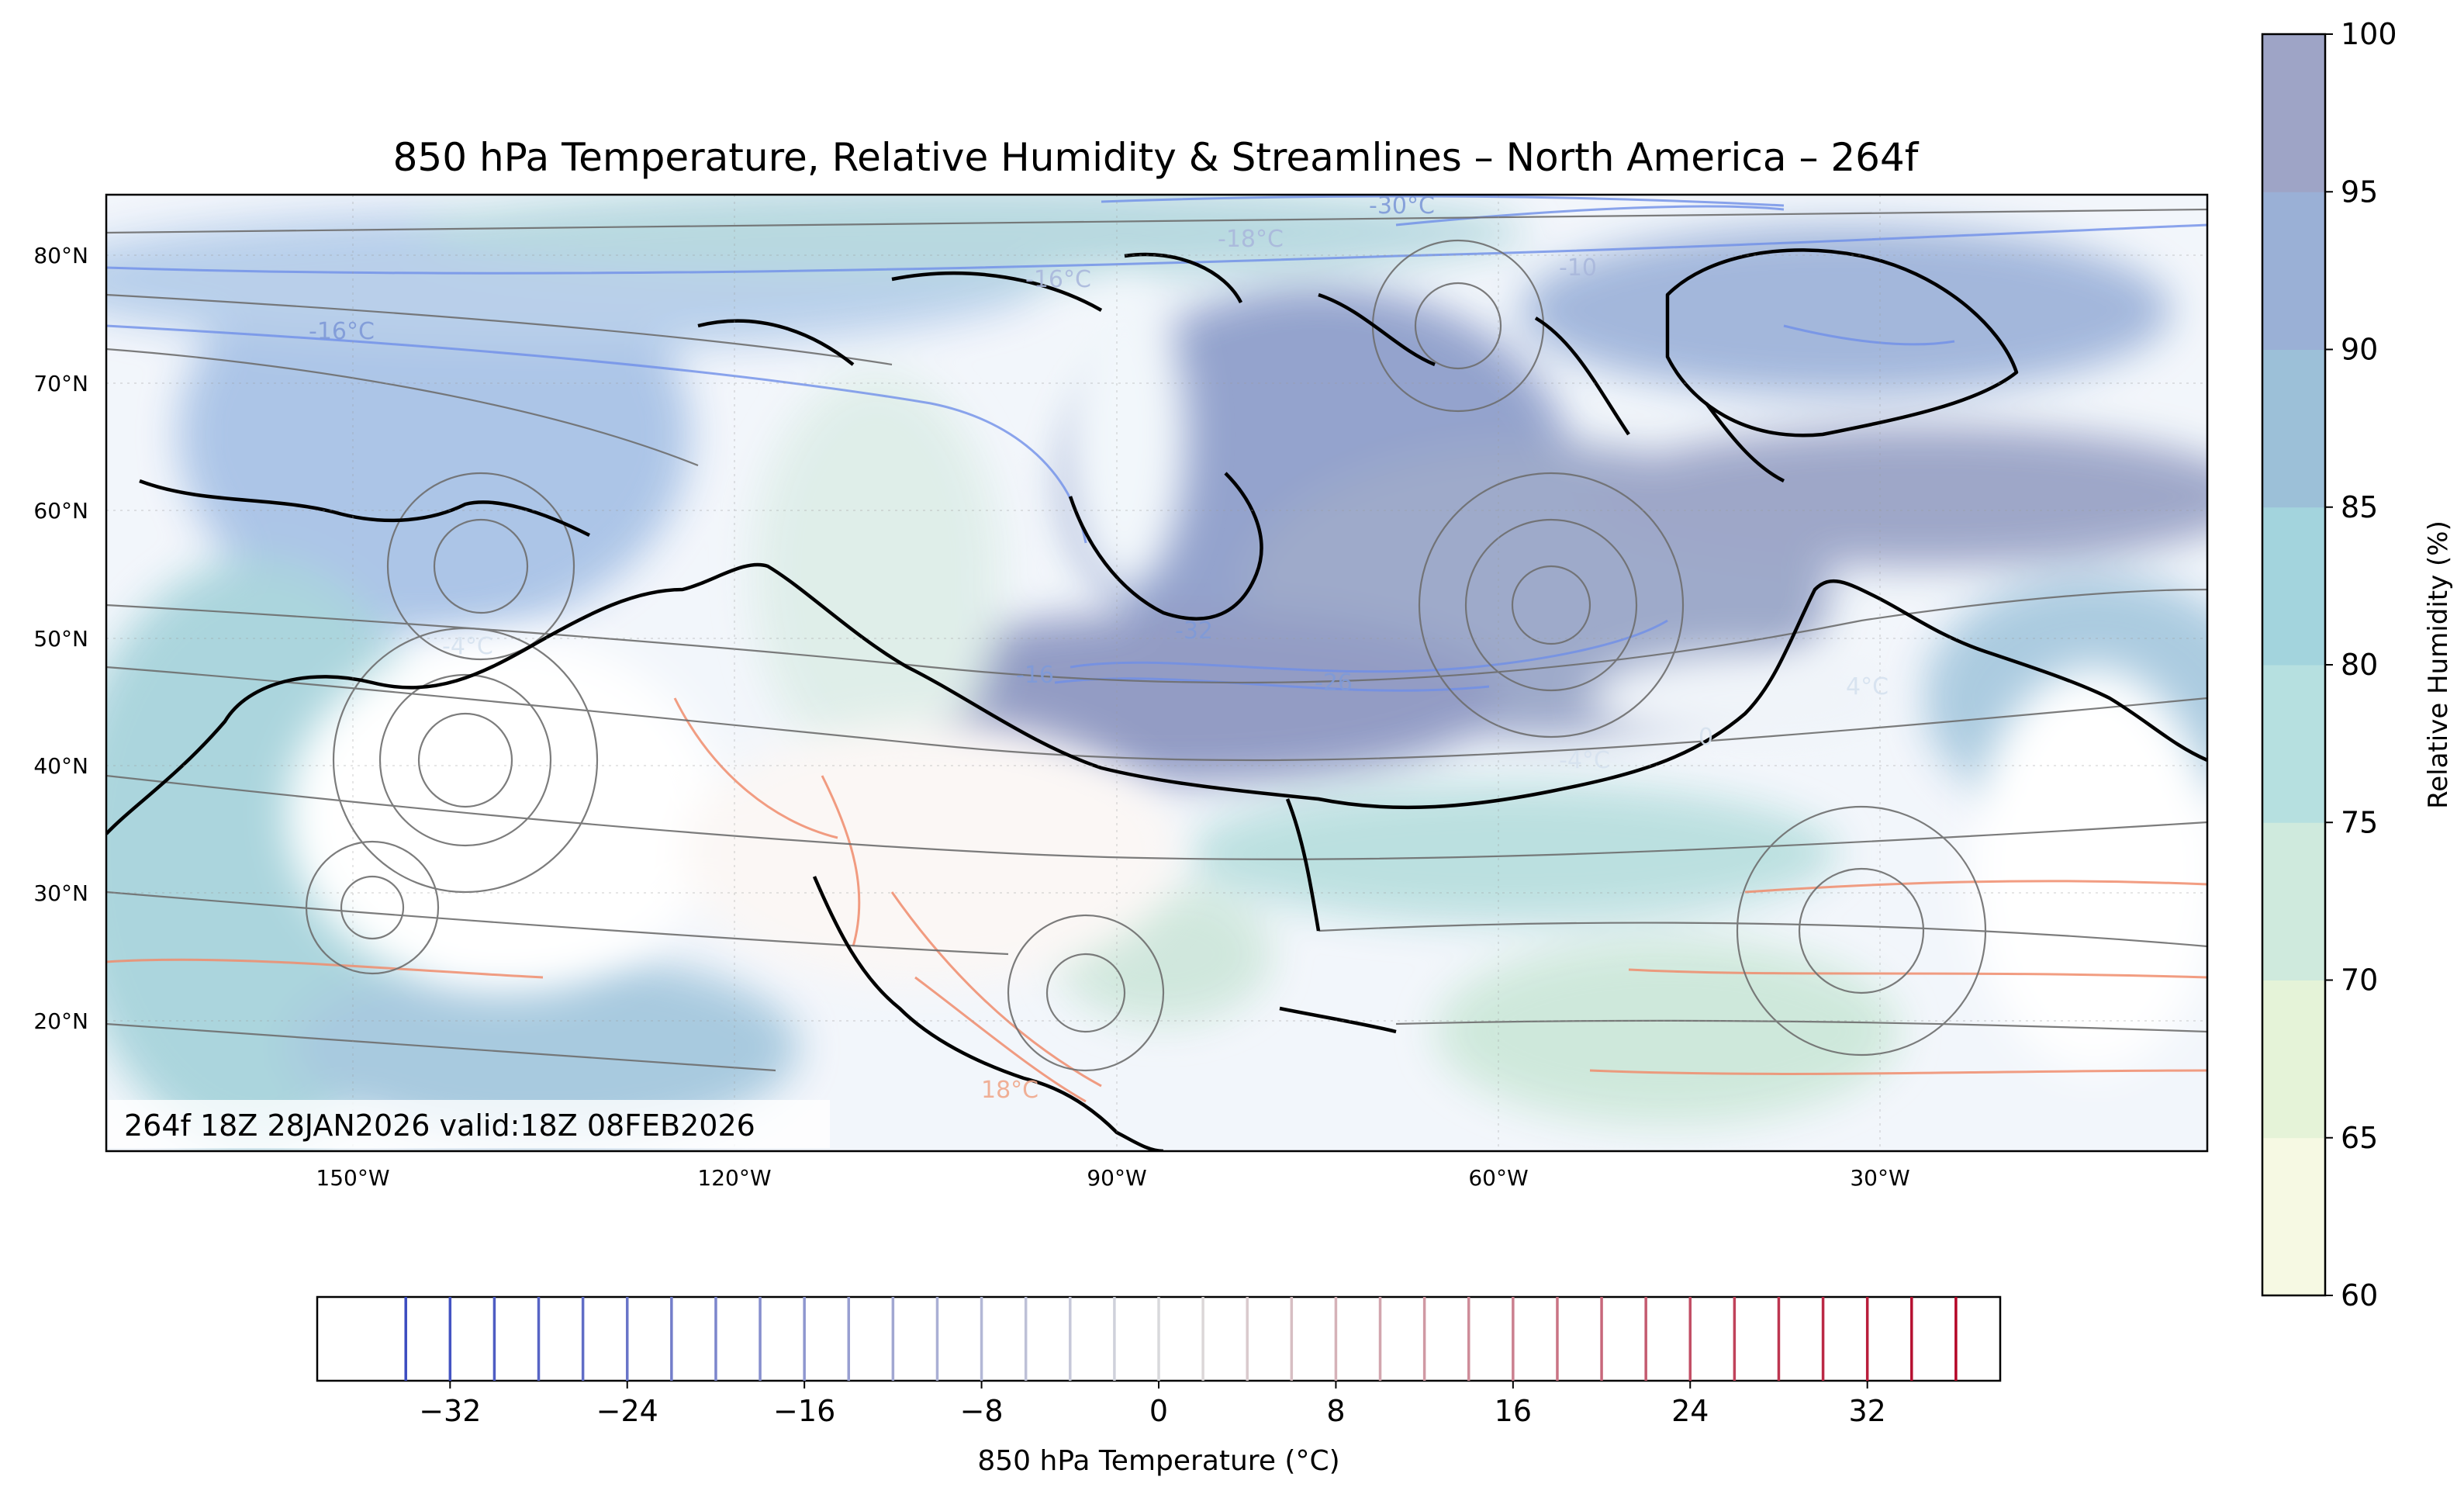 This screenshot has height=1494, width=2464. What do you see at coordinates (60, 255) in the screenshot?
I see `lat-label: 80°N` at bounding box center [60, 255].